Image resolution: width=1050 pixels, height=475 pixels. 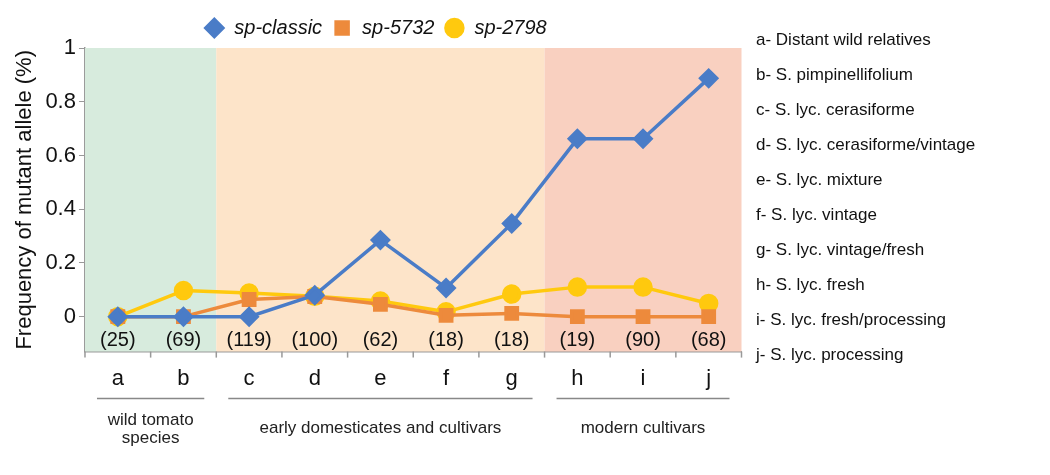 What do you see at coordinates (183, 377) in the screenshot?
I see `x-tick-label: b` at bounding box center [183, 377].